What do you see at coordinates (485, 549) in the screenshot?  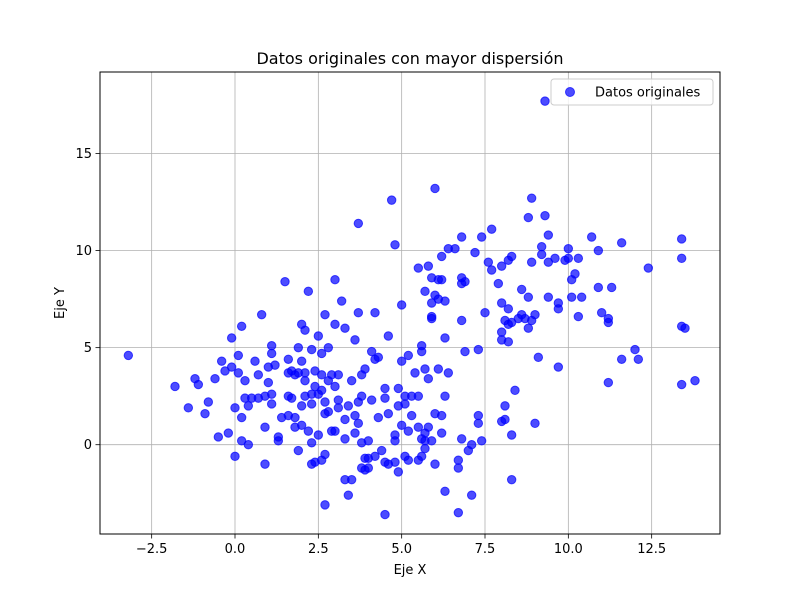 I see `x-tick-label: 7.5` at bounding box center [485, 549].